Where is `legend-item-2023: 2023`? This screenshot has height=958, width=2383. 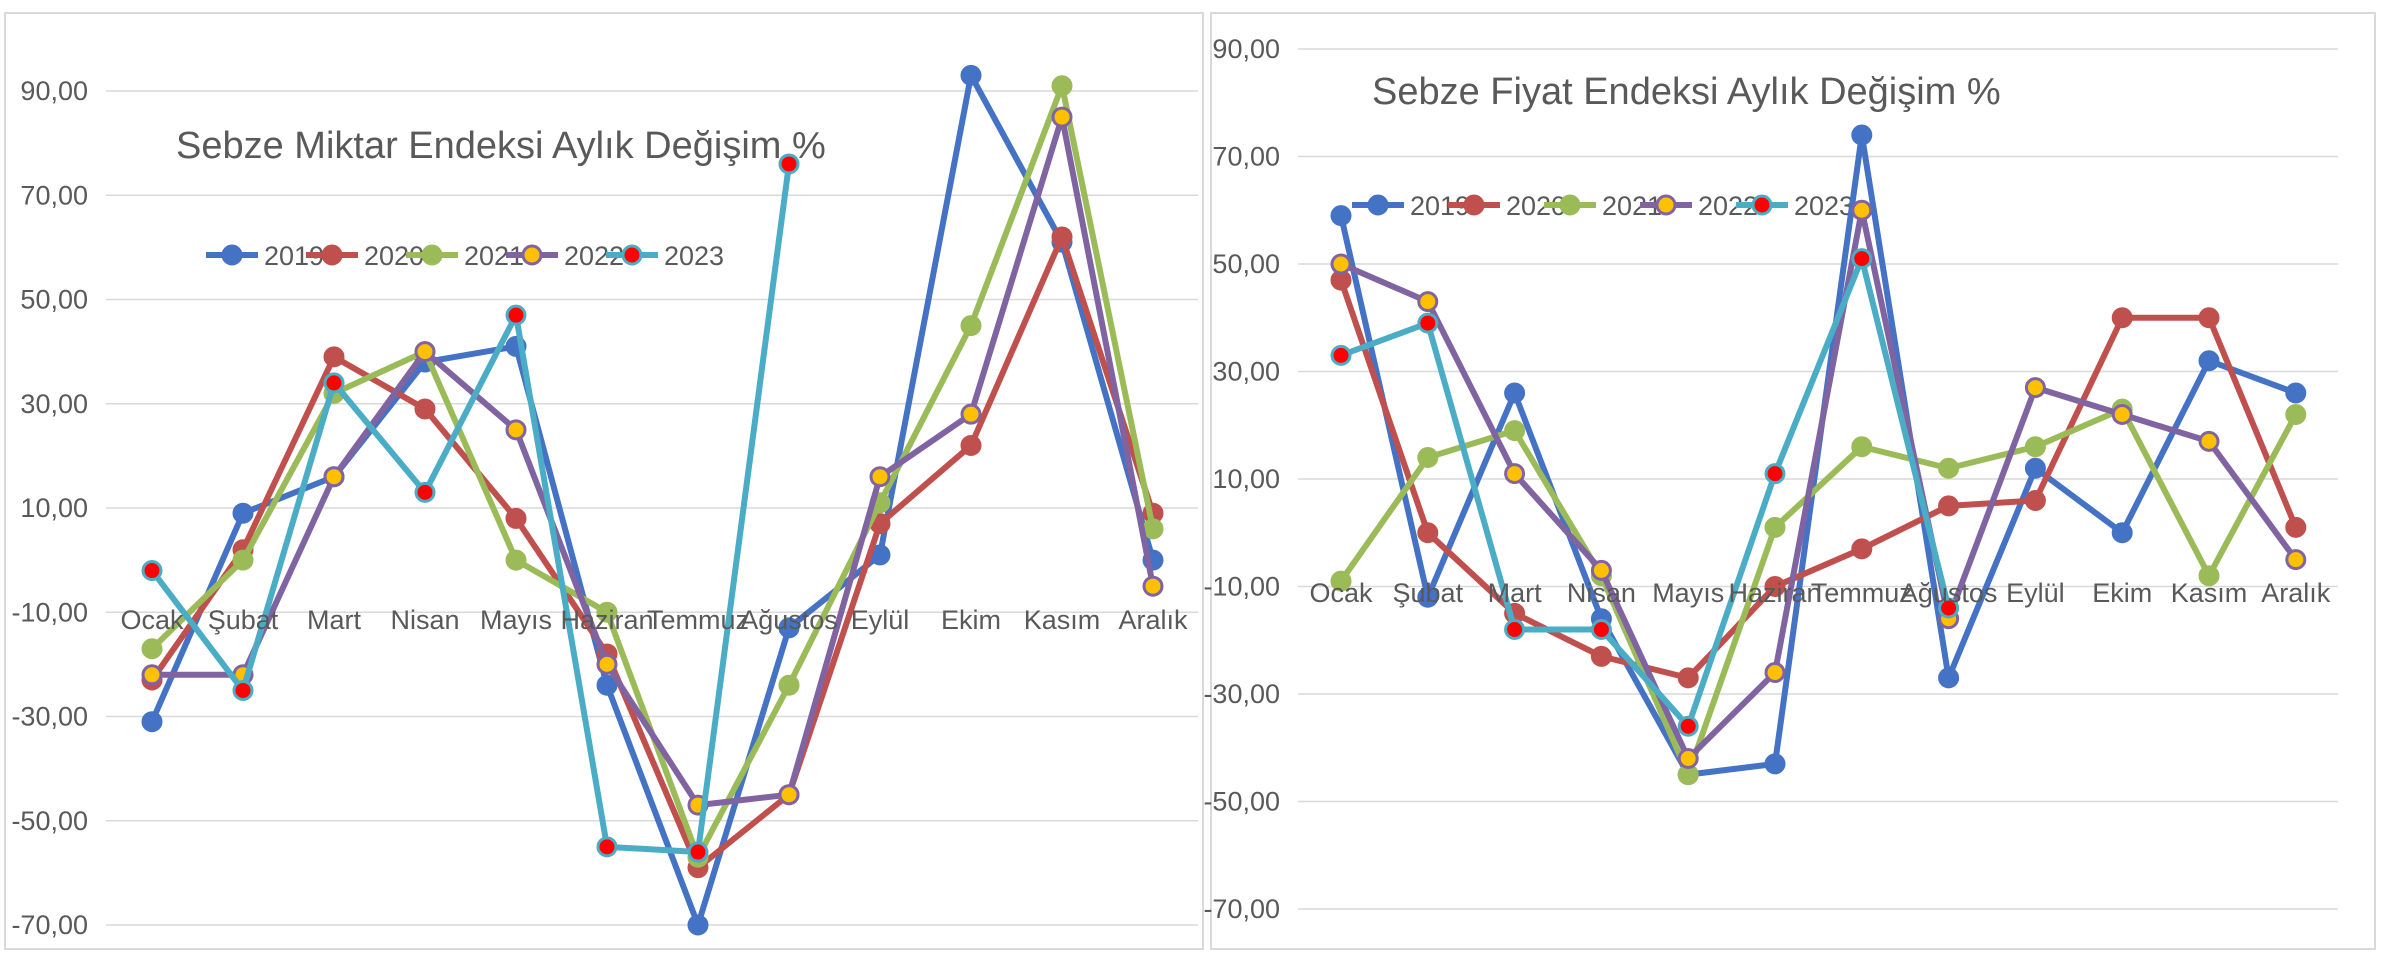 legend-item-2023: 2023 is located at coordinates (665, 256).